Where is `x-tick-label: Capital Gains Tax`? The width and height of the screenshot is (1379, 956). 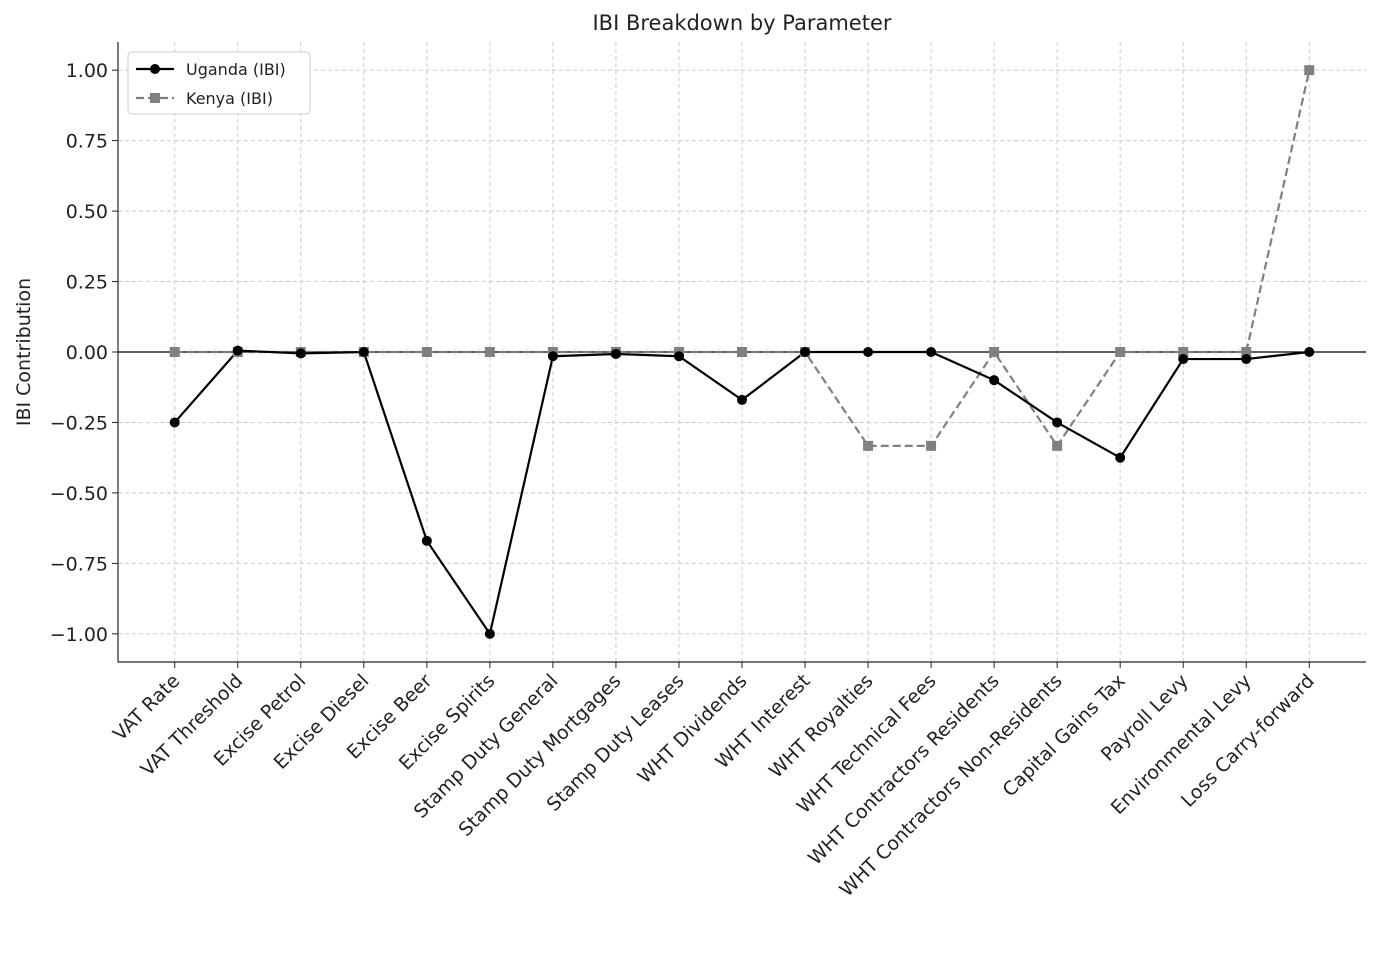
x-tick-label: Capital Gains Tax is located at coordinates (1063, 735).